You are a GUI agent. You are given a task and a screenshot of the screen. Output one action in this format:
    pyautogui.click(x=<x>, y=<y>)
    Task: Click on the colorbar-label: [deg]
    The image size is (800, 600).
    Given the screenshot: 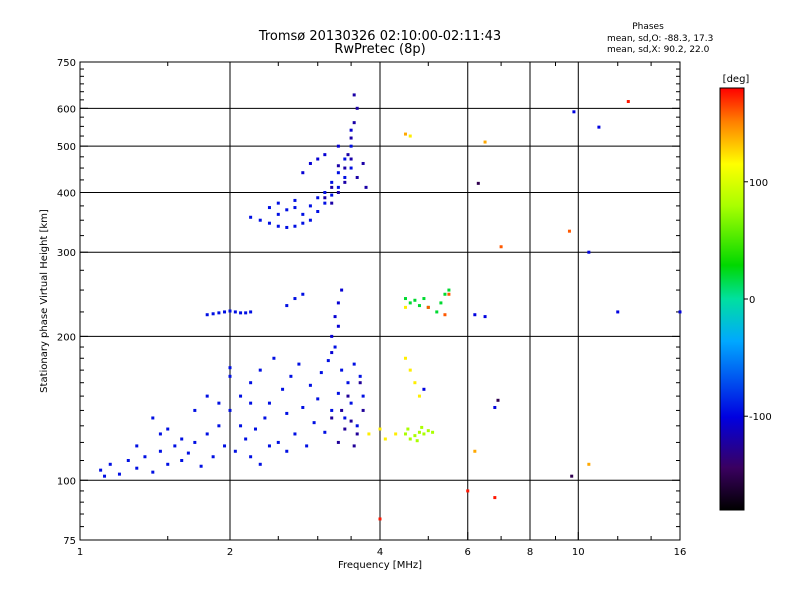 What is the action you would take?
    pyautogui.click(x=736, y=79)
    